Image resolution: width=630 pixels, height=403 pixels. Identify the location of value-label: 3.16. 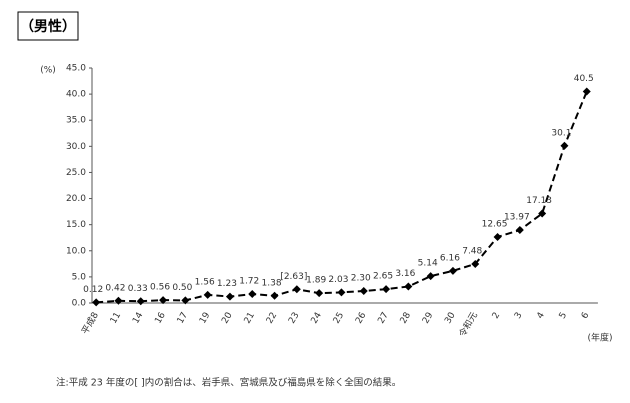
(405, 274).